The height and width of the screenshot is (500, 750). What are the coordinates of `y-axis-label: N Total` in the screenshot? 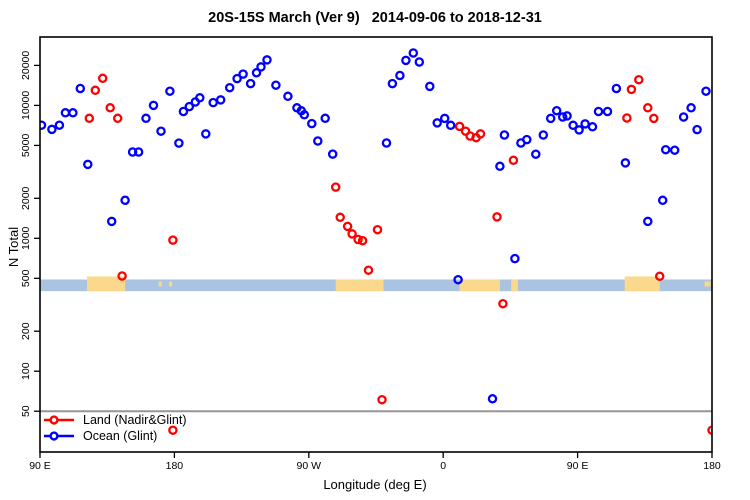 It's located at (13, 247).